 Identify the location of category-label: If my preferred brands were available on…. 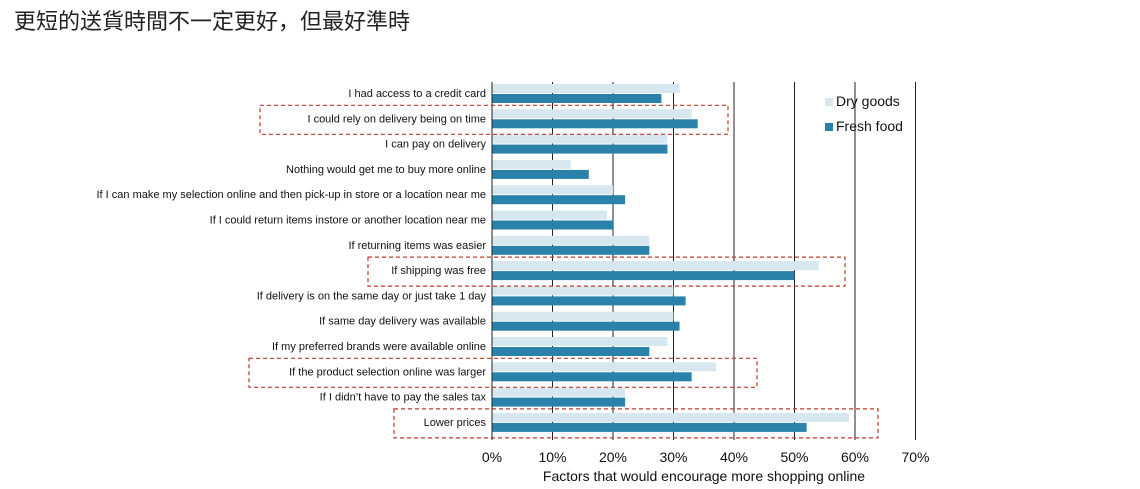
(379, 347).